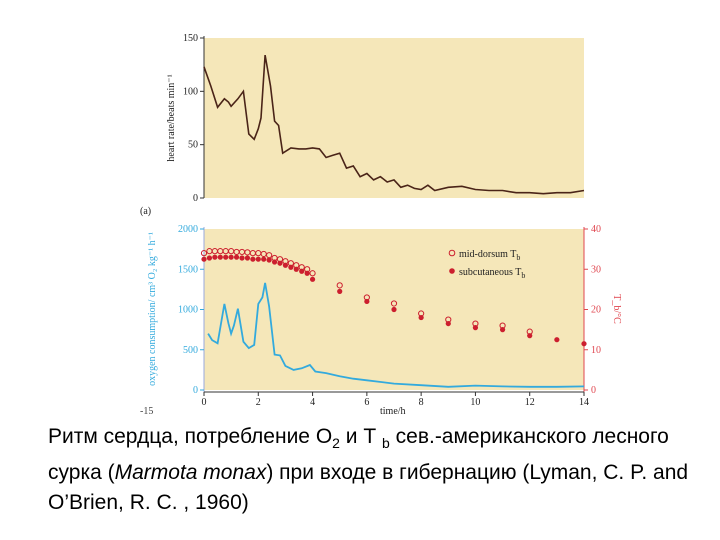 Image resolution: width=720 pixels, height=540 pixels. What do you see at coordinates (145, 211) in the screenshot?
I see `panel-a-label: (a)` at bounding box center [145, 211].